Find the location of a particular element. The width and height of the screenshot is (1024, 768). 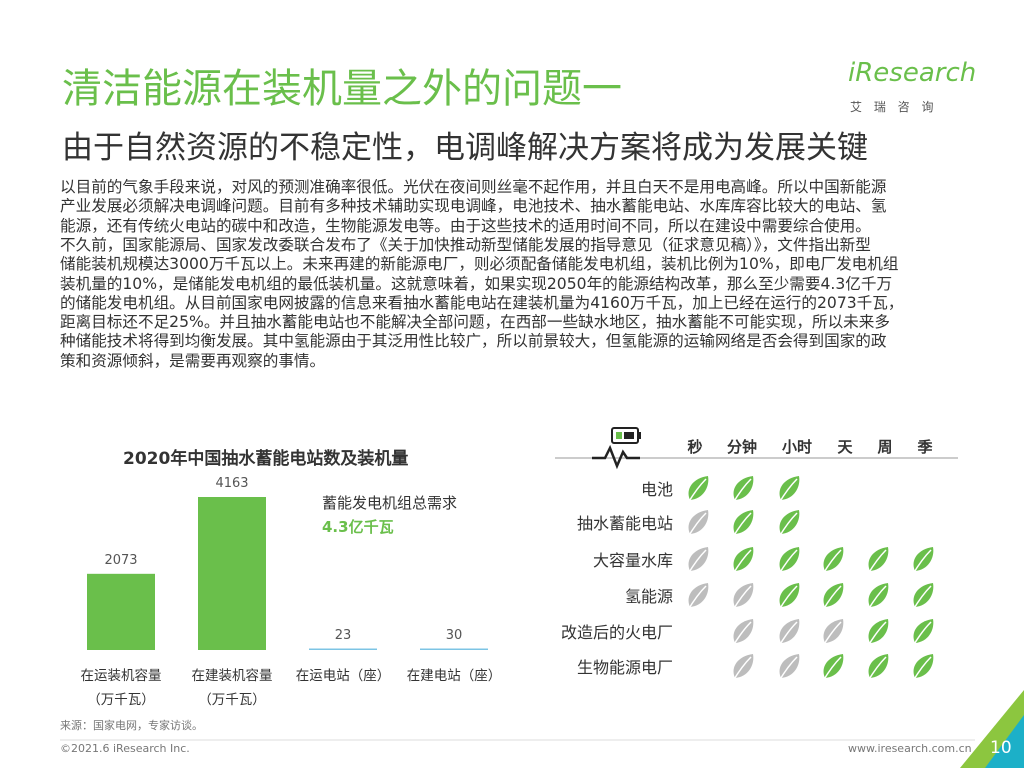

page-number: 10 is located at coordinates (1001, 748).